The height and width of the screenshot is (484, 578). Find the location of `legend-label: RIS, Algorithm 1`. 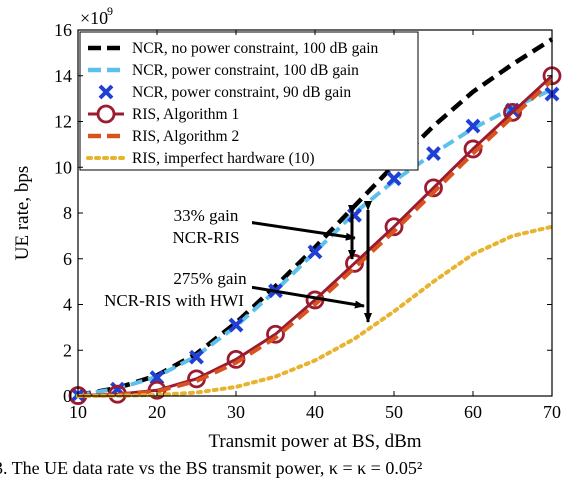

legend-label: RIS, Algorithm 1 is located at coordinates (185, 114).